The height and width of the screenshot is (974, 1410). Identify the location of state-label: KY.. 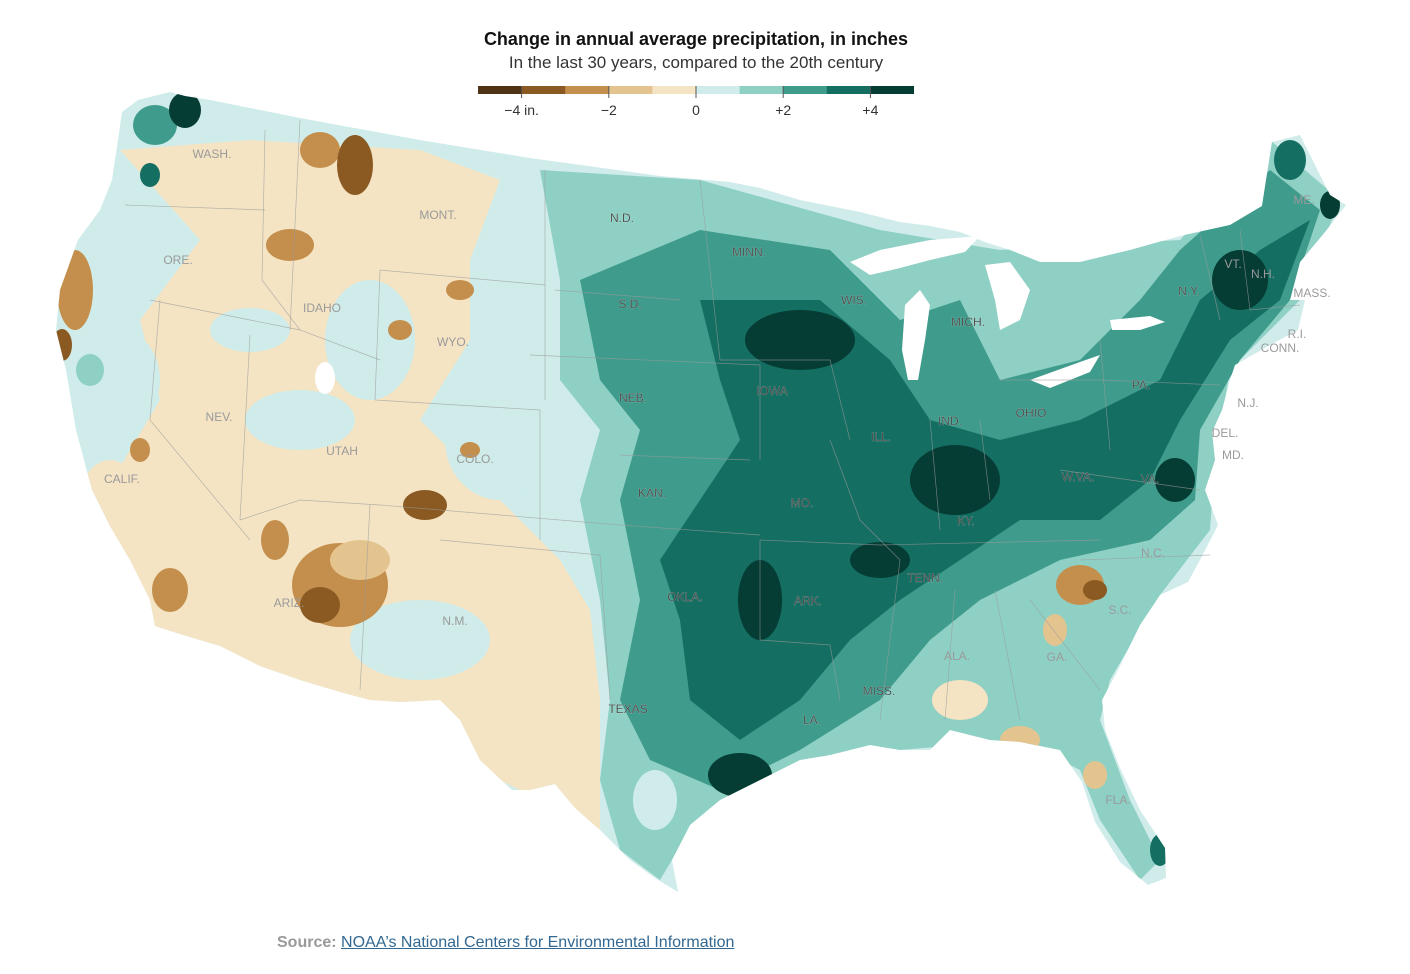
(966, 521).